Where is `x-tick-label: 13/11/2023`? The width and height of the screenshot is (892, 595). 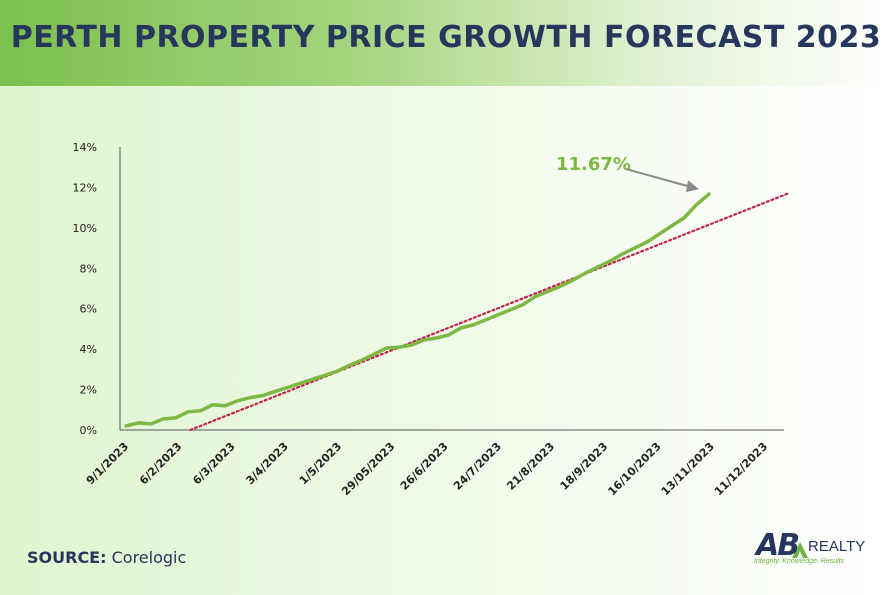
x-tick-label: 13/11/2023 is located at coordinates (688, 469).